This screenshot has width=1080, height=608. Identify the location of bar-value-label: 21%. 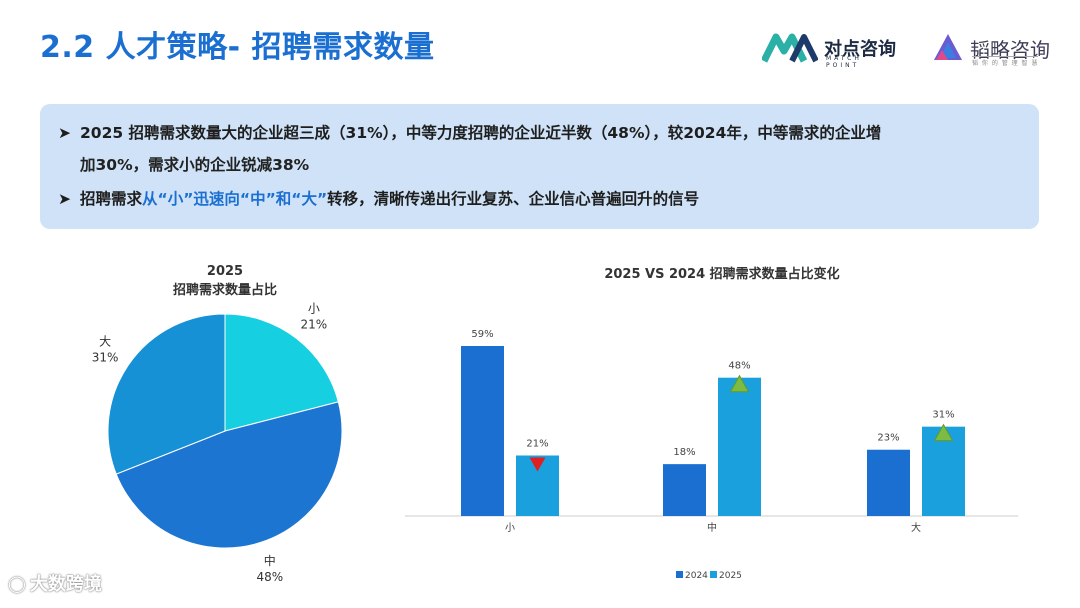
(537, 443).